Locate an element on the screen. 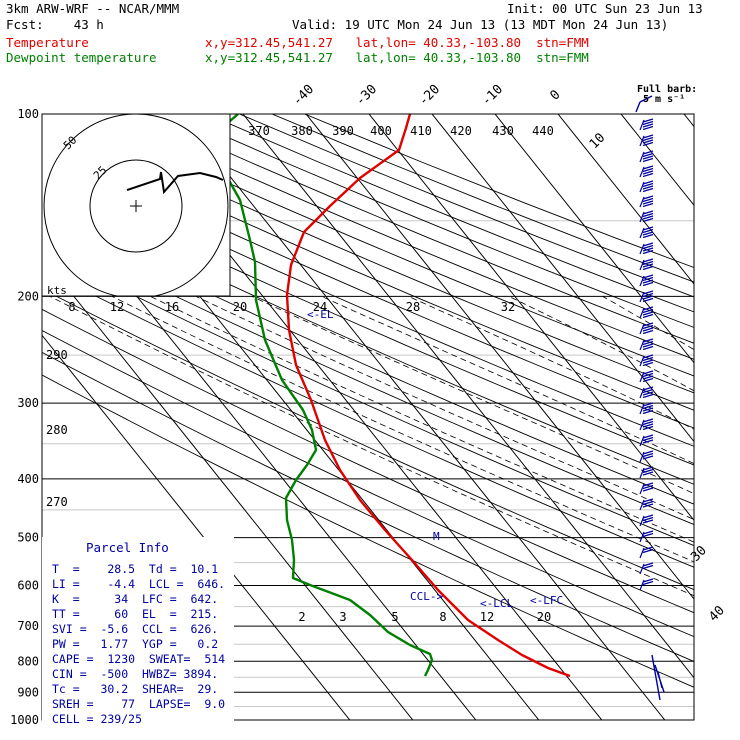 This screenshot has height=740, width=740. theta-tick-label: 430 is located at coordinates (503, 131).